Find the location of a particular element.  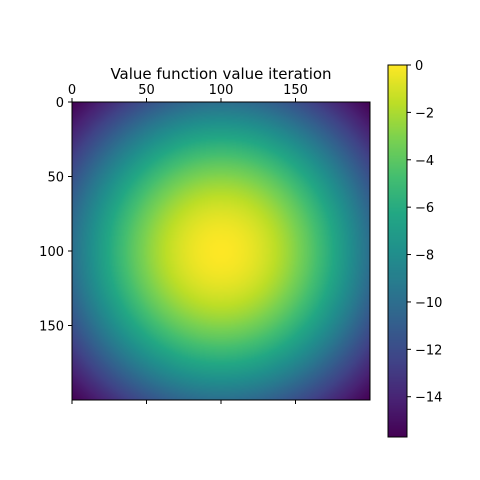

y-tick-label: 0 is located at coordinates (60, 103).